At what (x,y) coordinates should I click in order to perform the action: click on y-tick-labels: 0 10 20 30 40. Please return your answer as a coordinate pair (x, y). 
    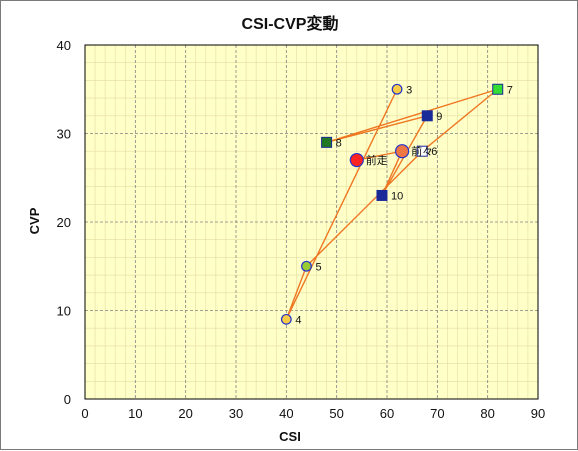
    Looking at the image, I should click on (64, 222).